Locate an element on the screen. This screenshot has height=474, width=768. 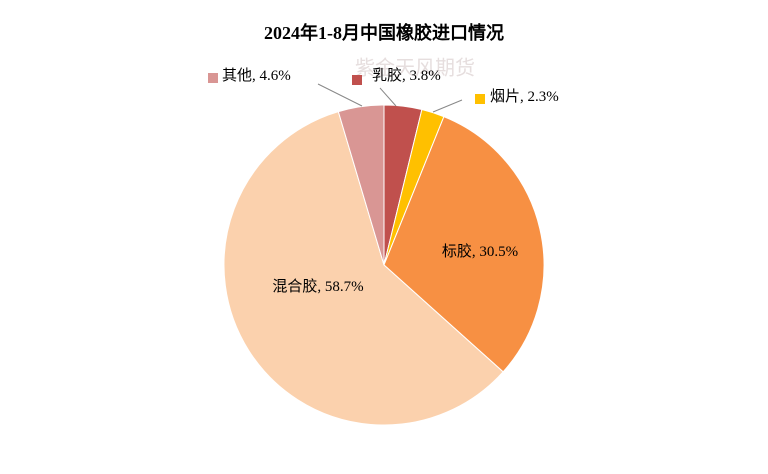
label-category: 其他 is located at coordinates (237, 75).